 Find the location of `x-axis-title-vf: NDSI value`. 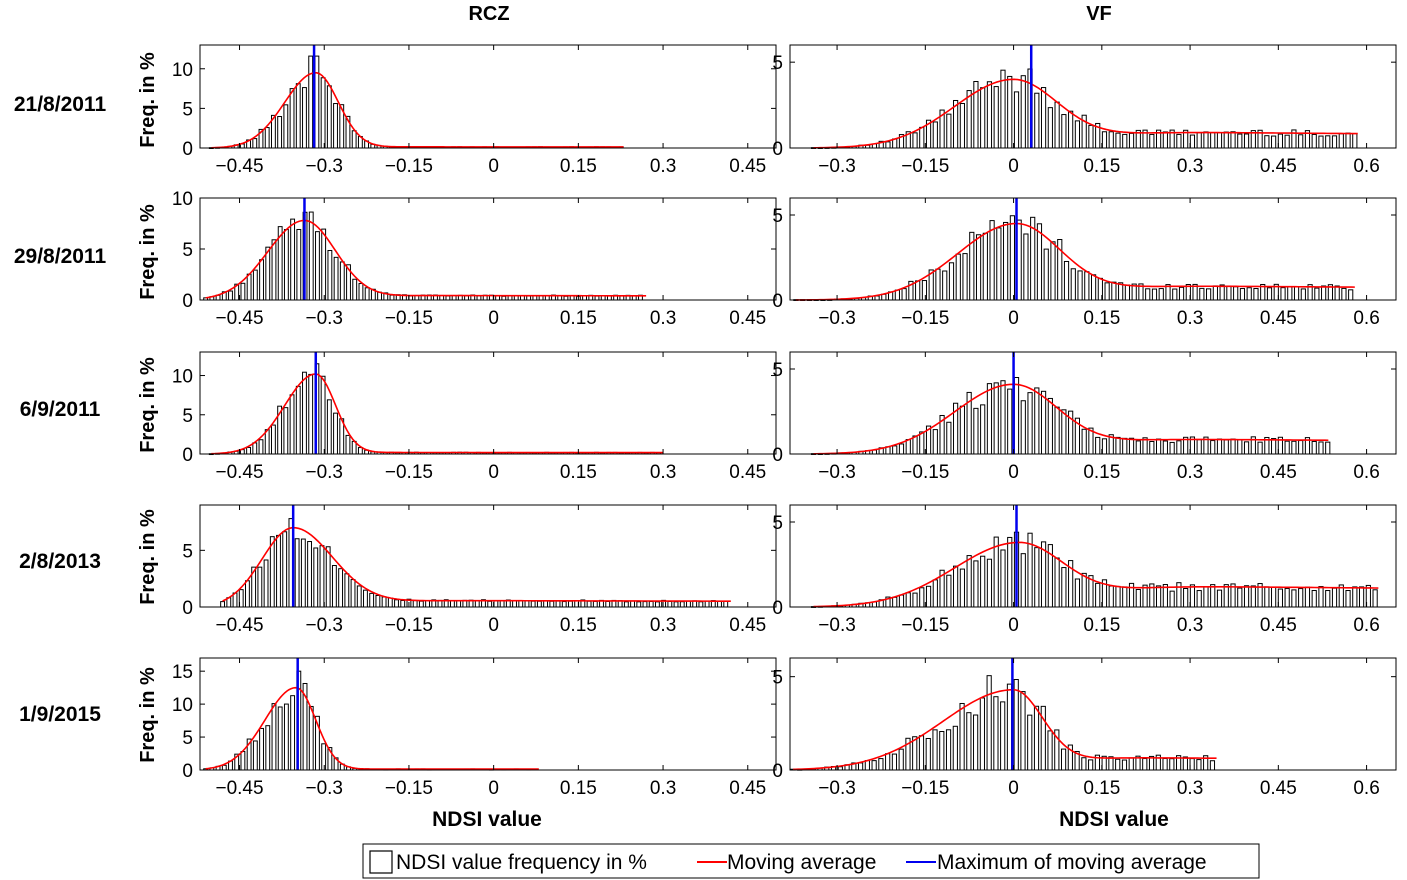

x-axis-title-vf: NDSI value is located at coordinates (1114, 819).